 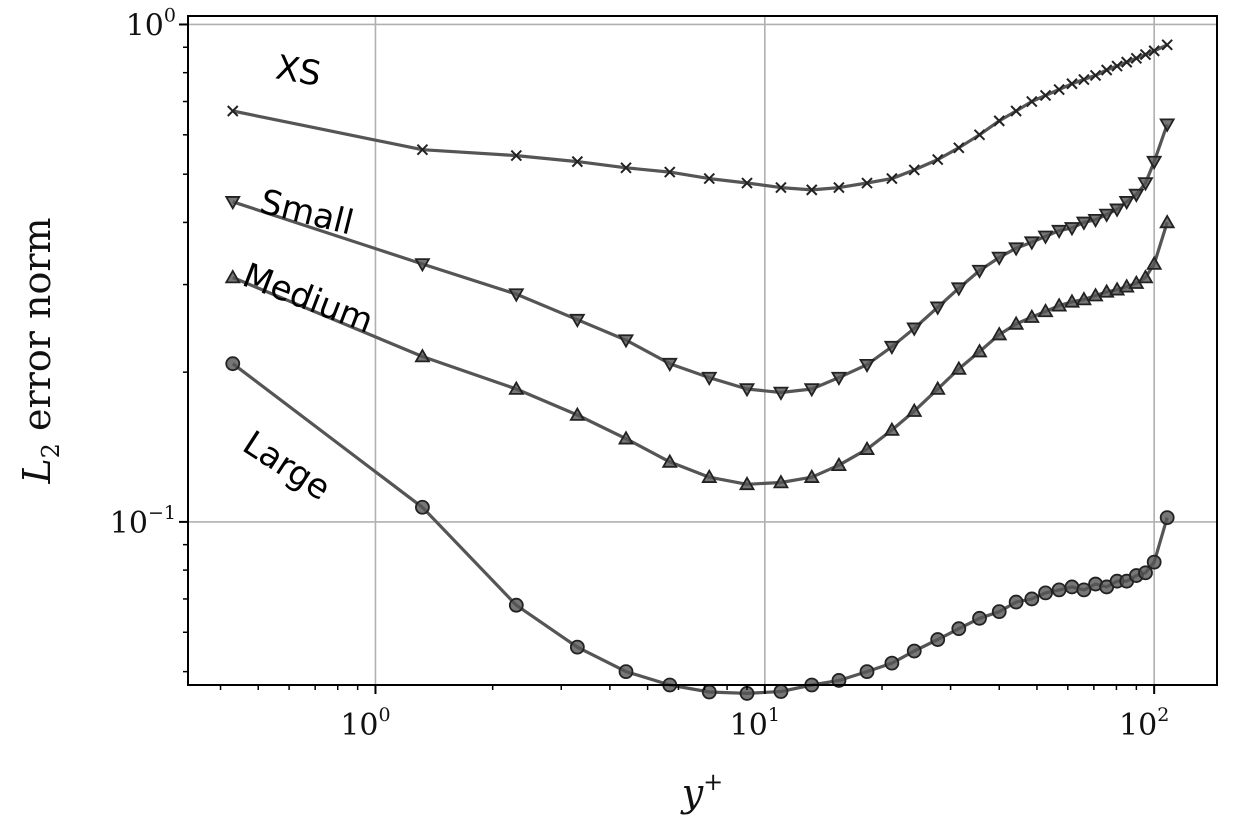 I want to click on x-tick-label: 10⁰, so click(x=365, y=723).